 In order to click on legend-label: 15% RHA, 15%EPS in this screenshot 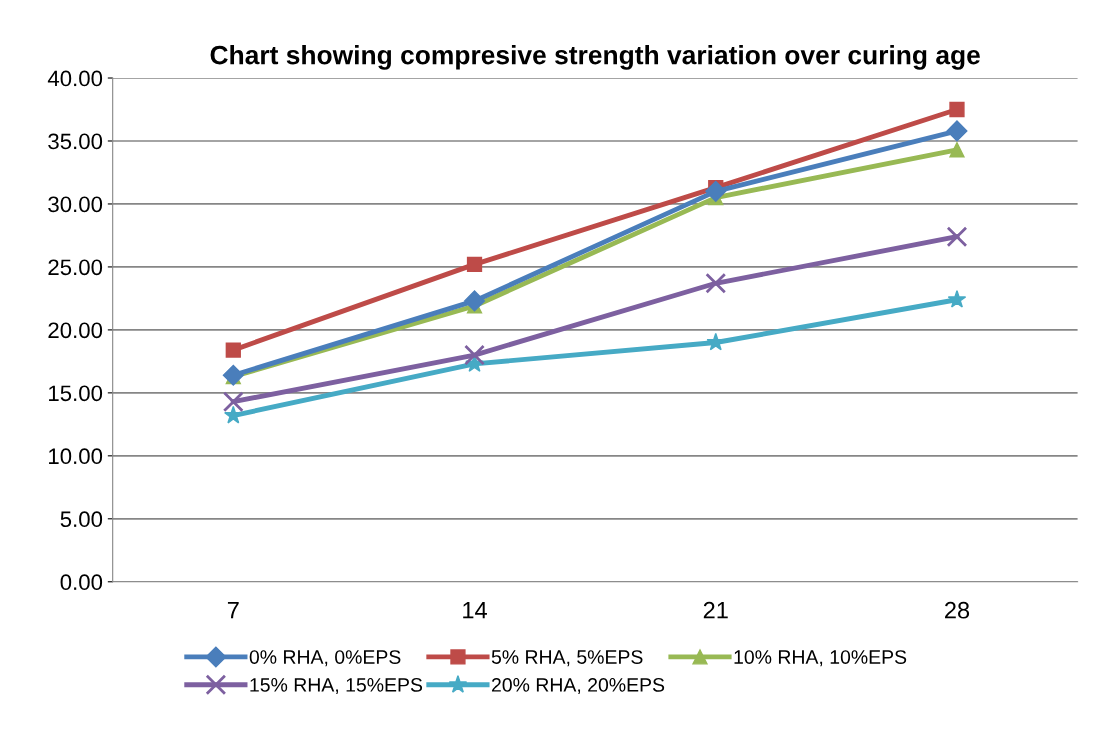, I will do `click(336, 686)`.